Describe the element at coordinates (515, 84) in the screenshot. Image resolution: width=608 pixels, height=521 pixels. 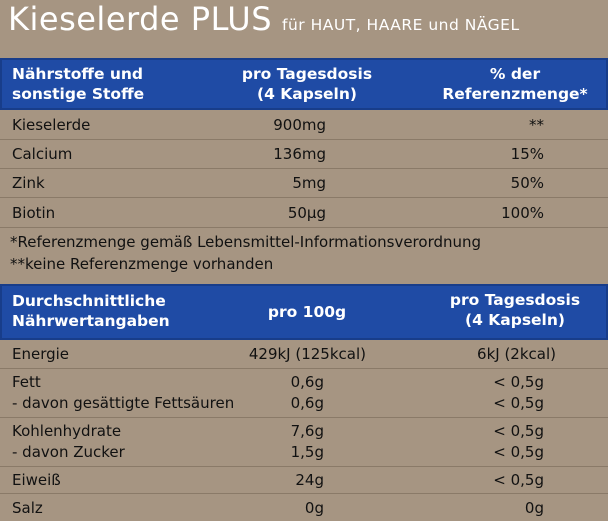
I see `header-reference: % der Referenzmenge*` at that location.